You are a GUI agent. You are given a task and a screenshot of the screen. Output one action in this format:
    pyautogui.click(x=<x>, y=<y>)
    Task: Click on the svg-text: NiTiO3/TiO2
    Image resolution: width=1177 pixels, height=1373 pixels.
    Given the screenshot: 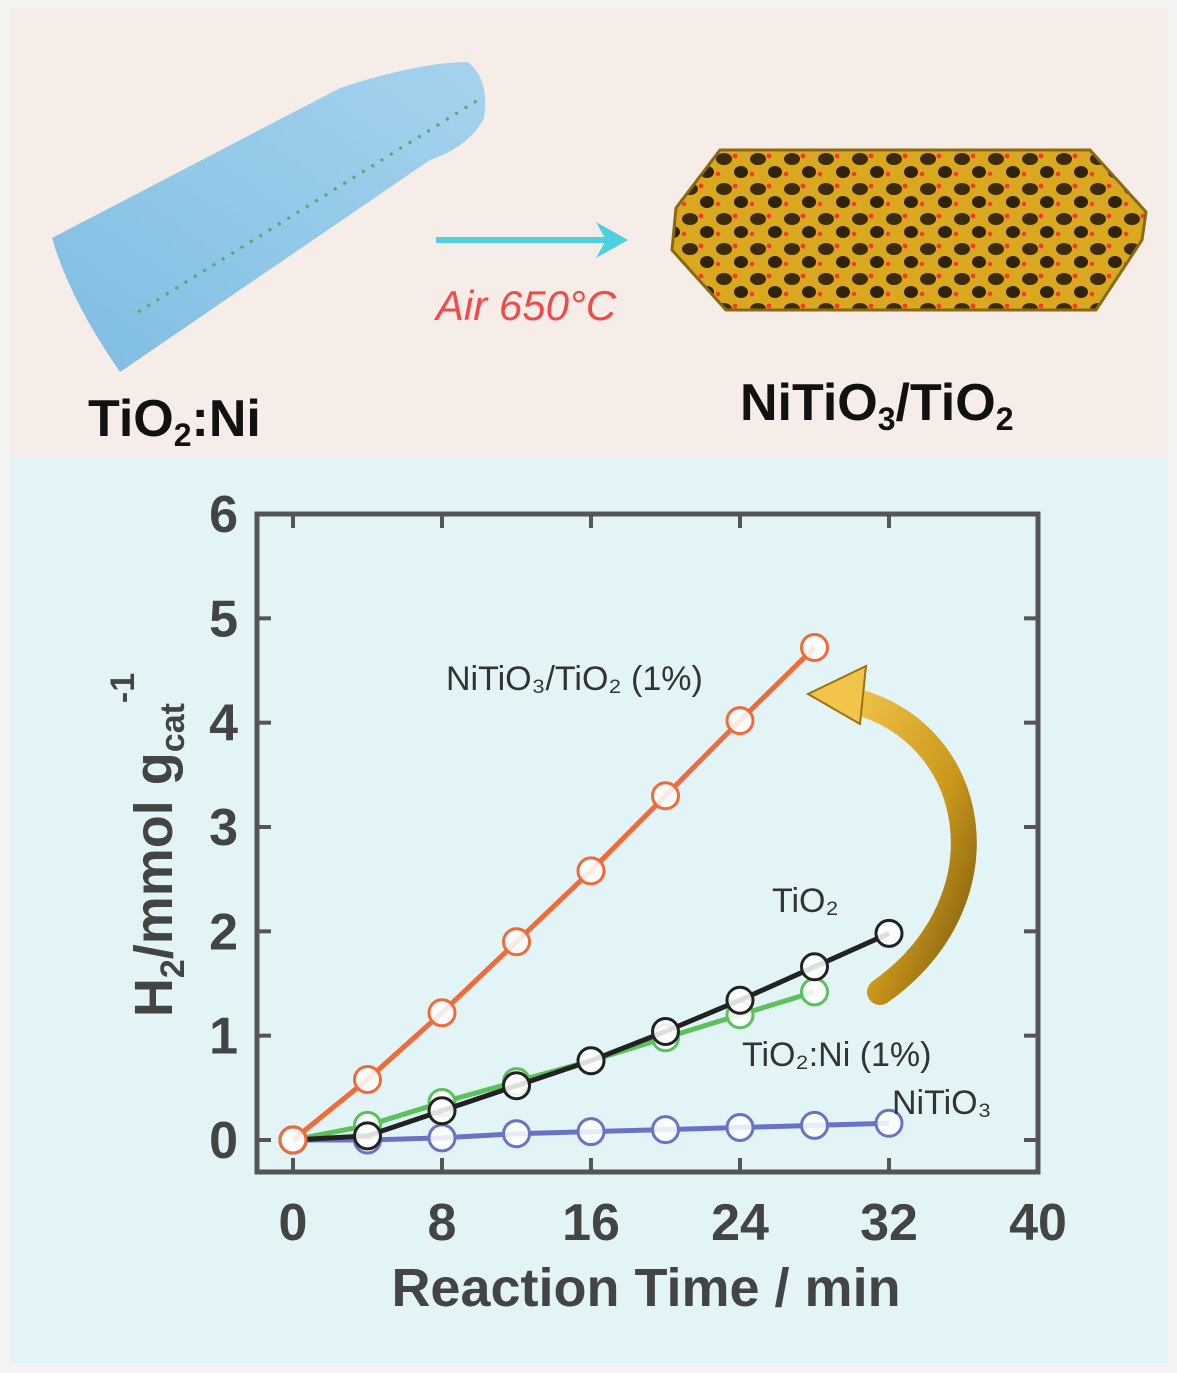 What is the action you would take?
    pyautogui.click(x=876, y=405)
    